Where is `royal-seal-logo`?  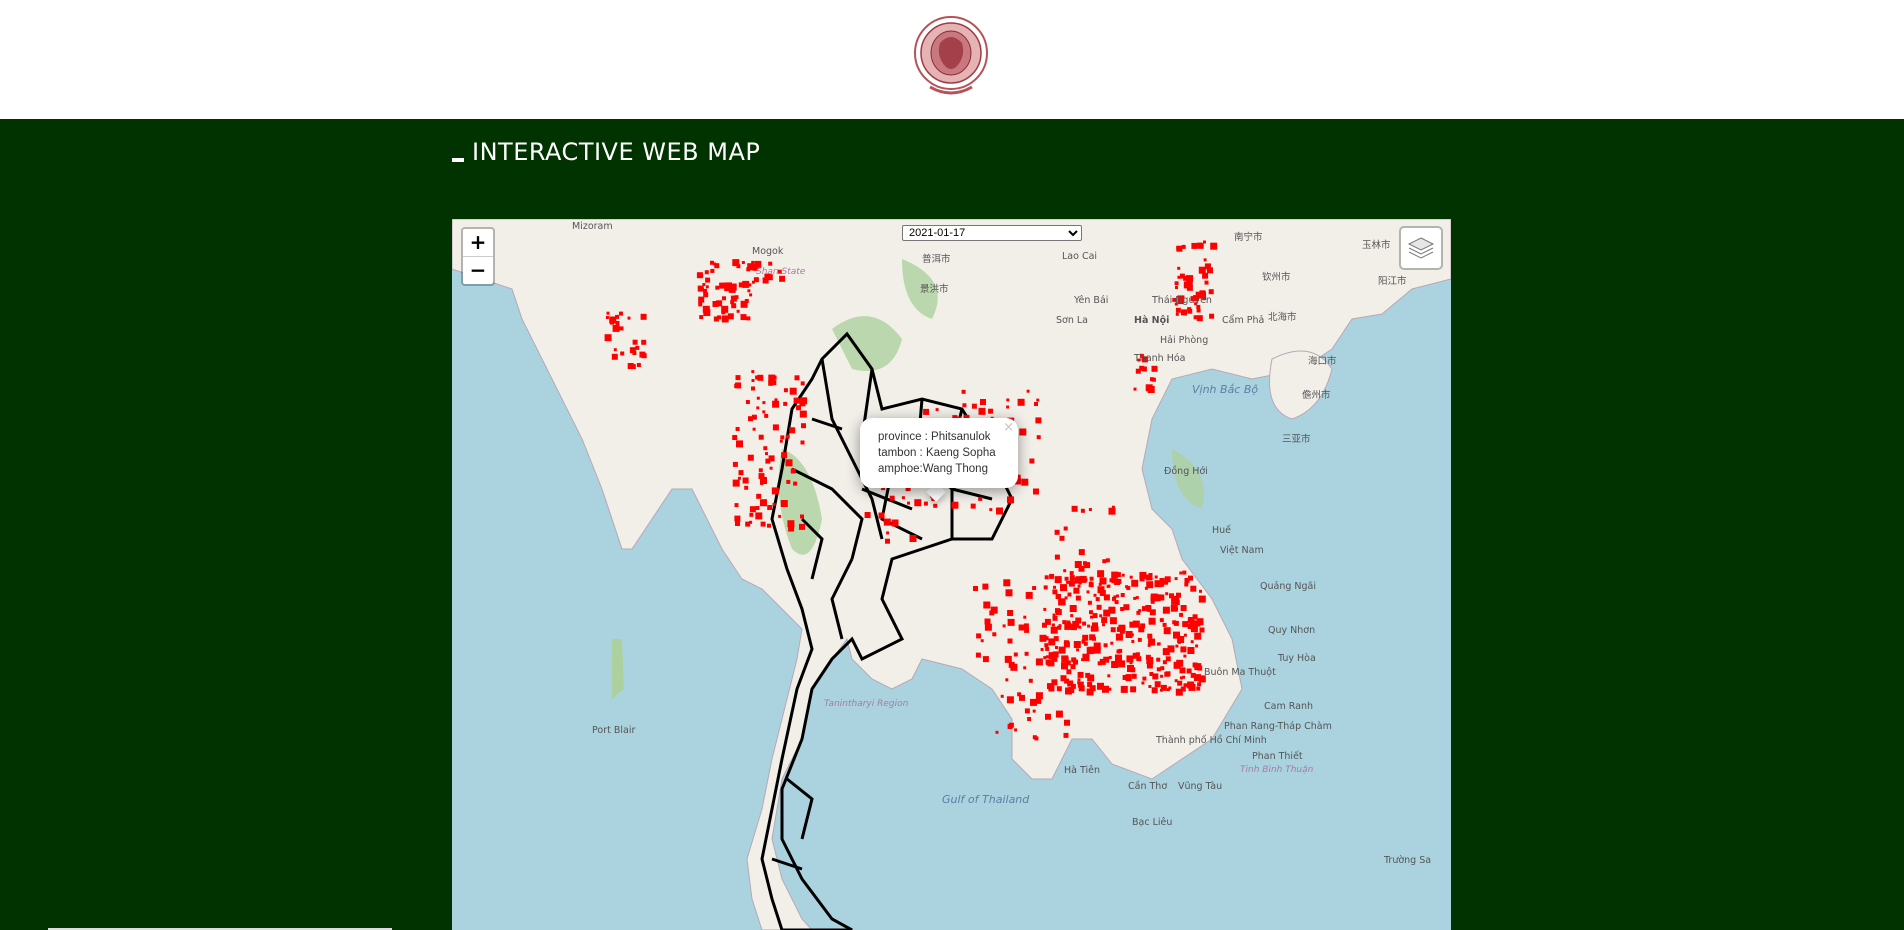 royal-seal-logo is located at coordinates (951, 56).